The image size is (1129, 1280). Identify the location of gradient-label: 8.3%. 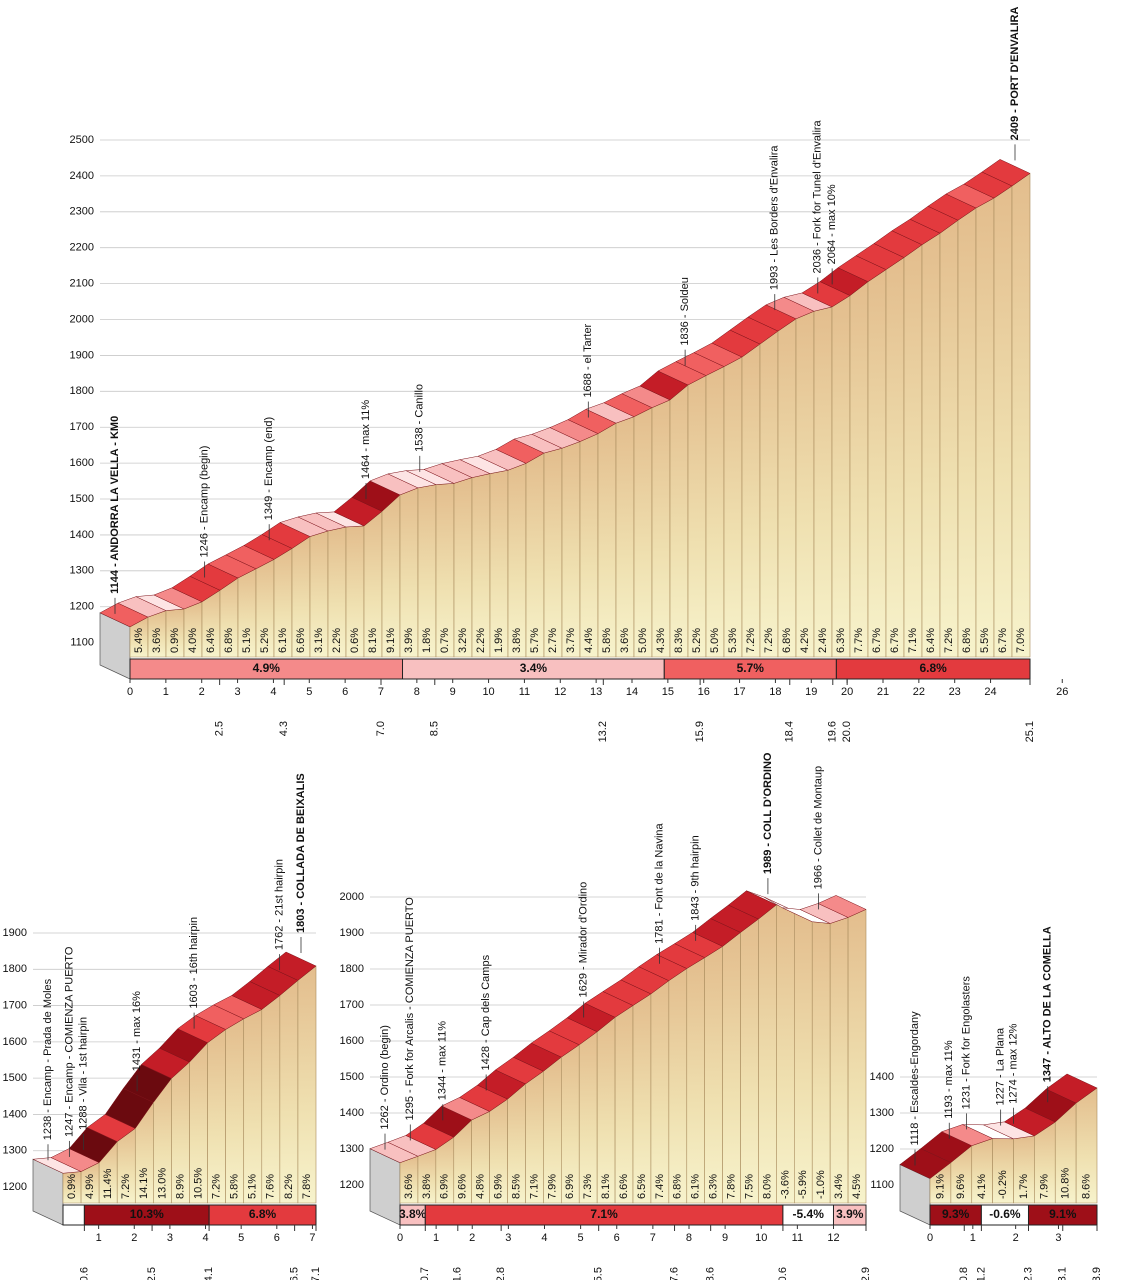
(679, 640).